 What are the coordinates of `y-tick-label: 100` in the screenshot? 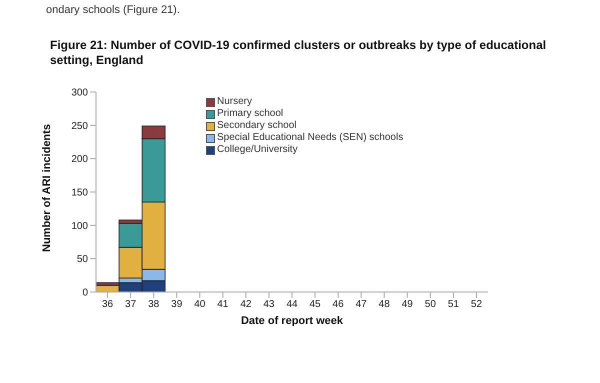 It's located at (79, 226).